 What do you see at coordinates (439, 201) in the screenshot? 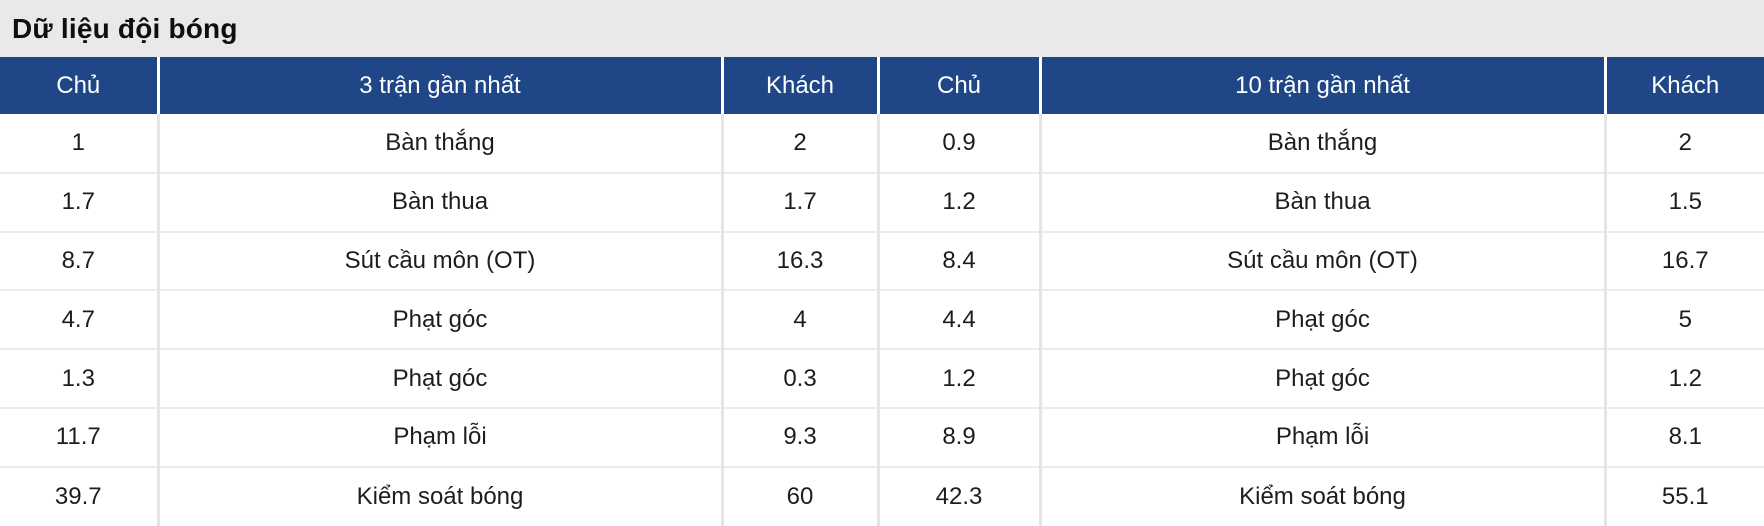
I see `stat-last3-label: Bàn thua` at bounding box center [439, 201].